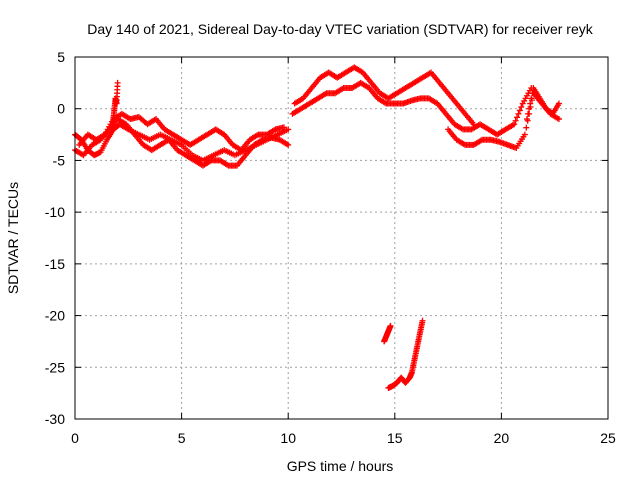 This screenshot has height=480, width=640. Describe the element at coordinates (13, 238) in the screenshot. I see `y-axis-label: SDTVAR / TECUs` at that location.